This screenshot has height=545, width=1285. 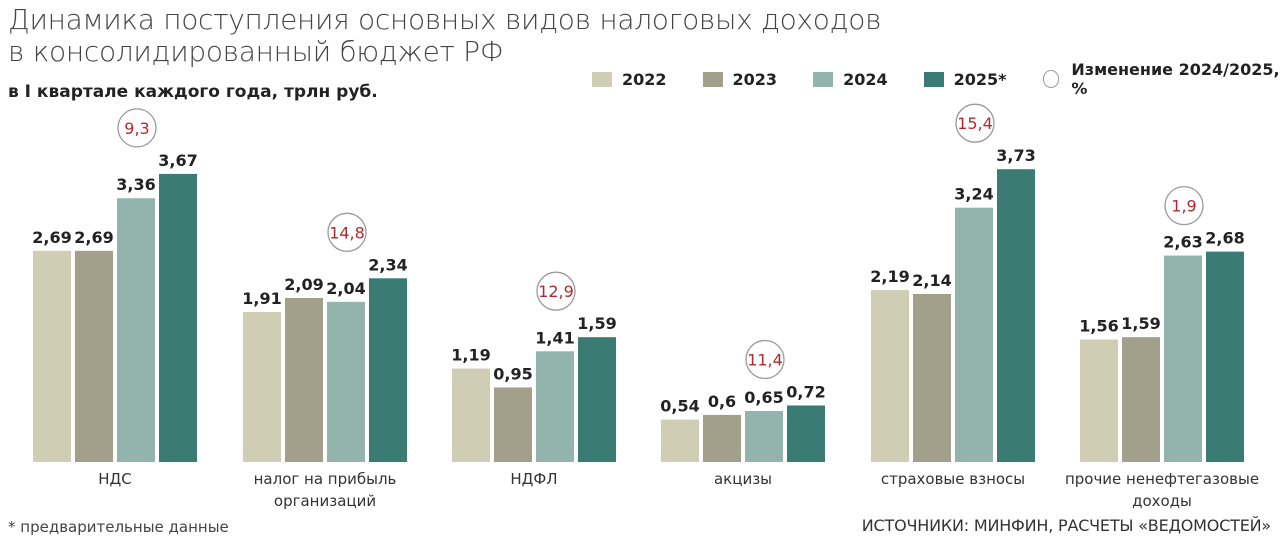 I want to click on change-circle-icon, so click(x=1051, y=79).